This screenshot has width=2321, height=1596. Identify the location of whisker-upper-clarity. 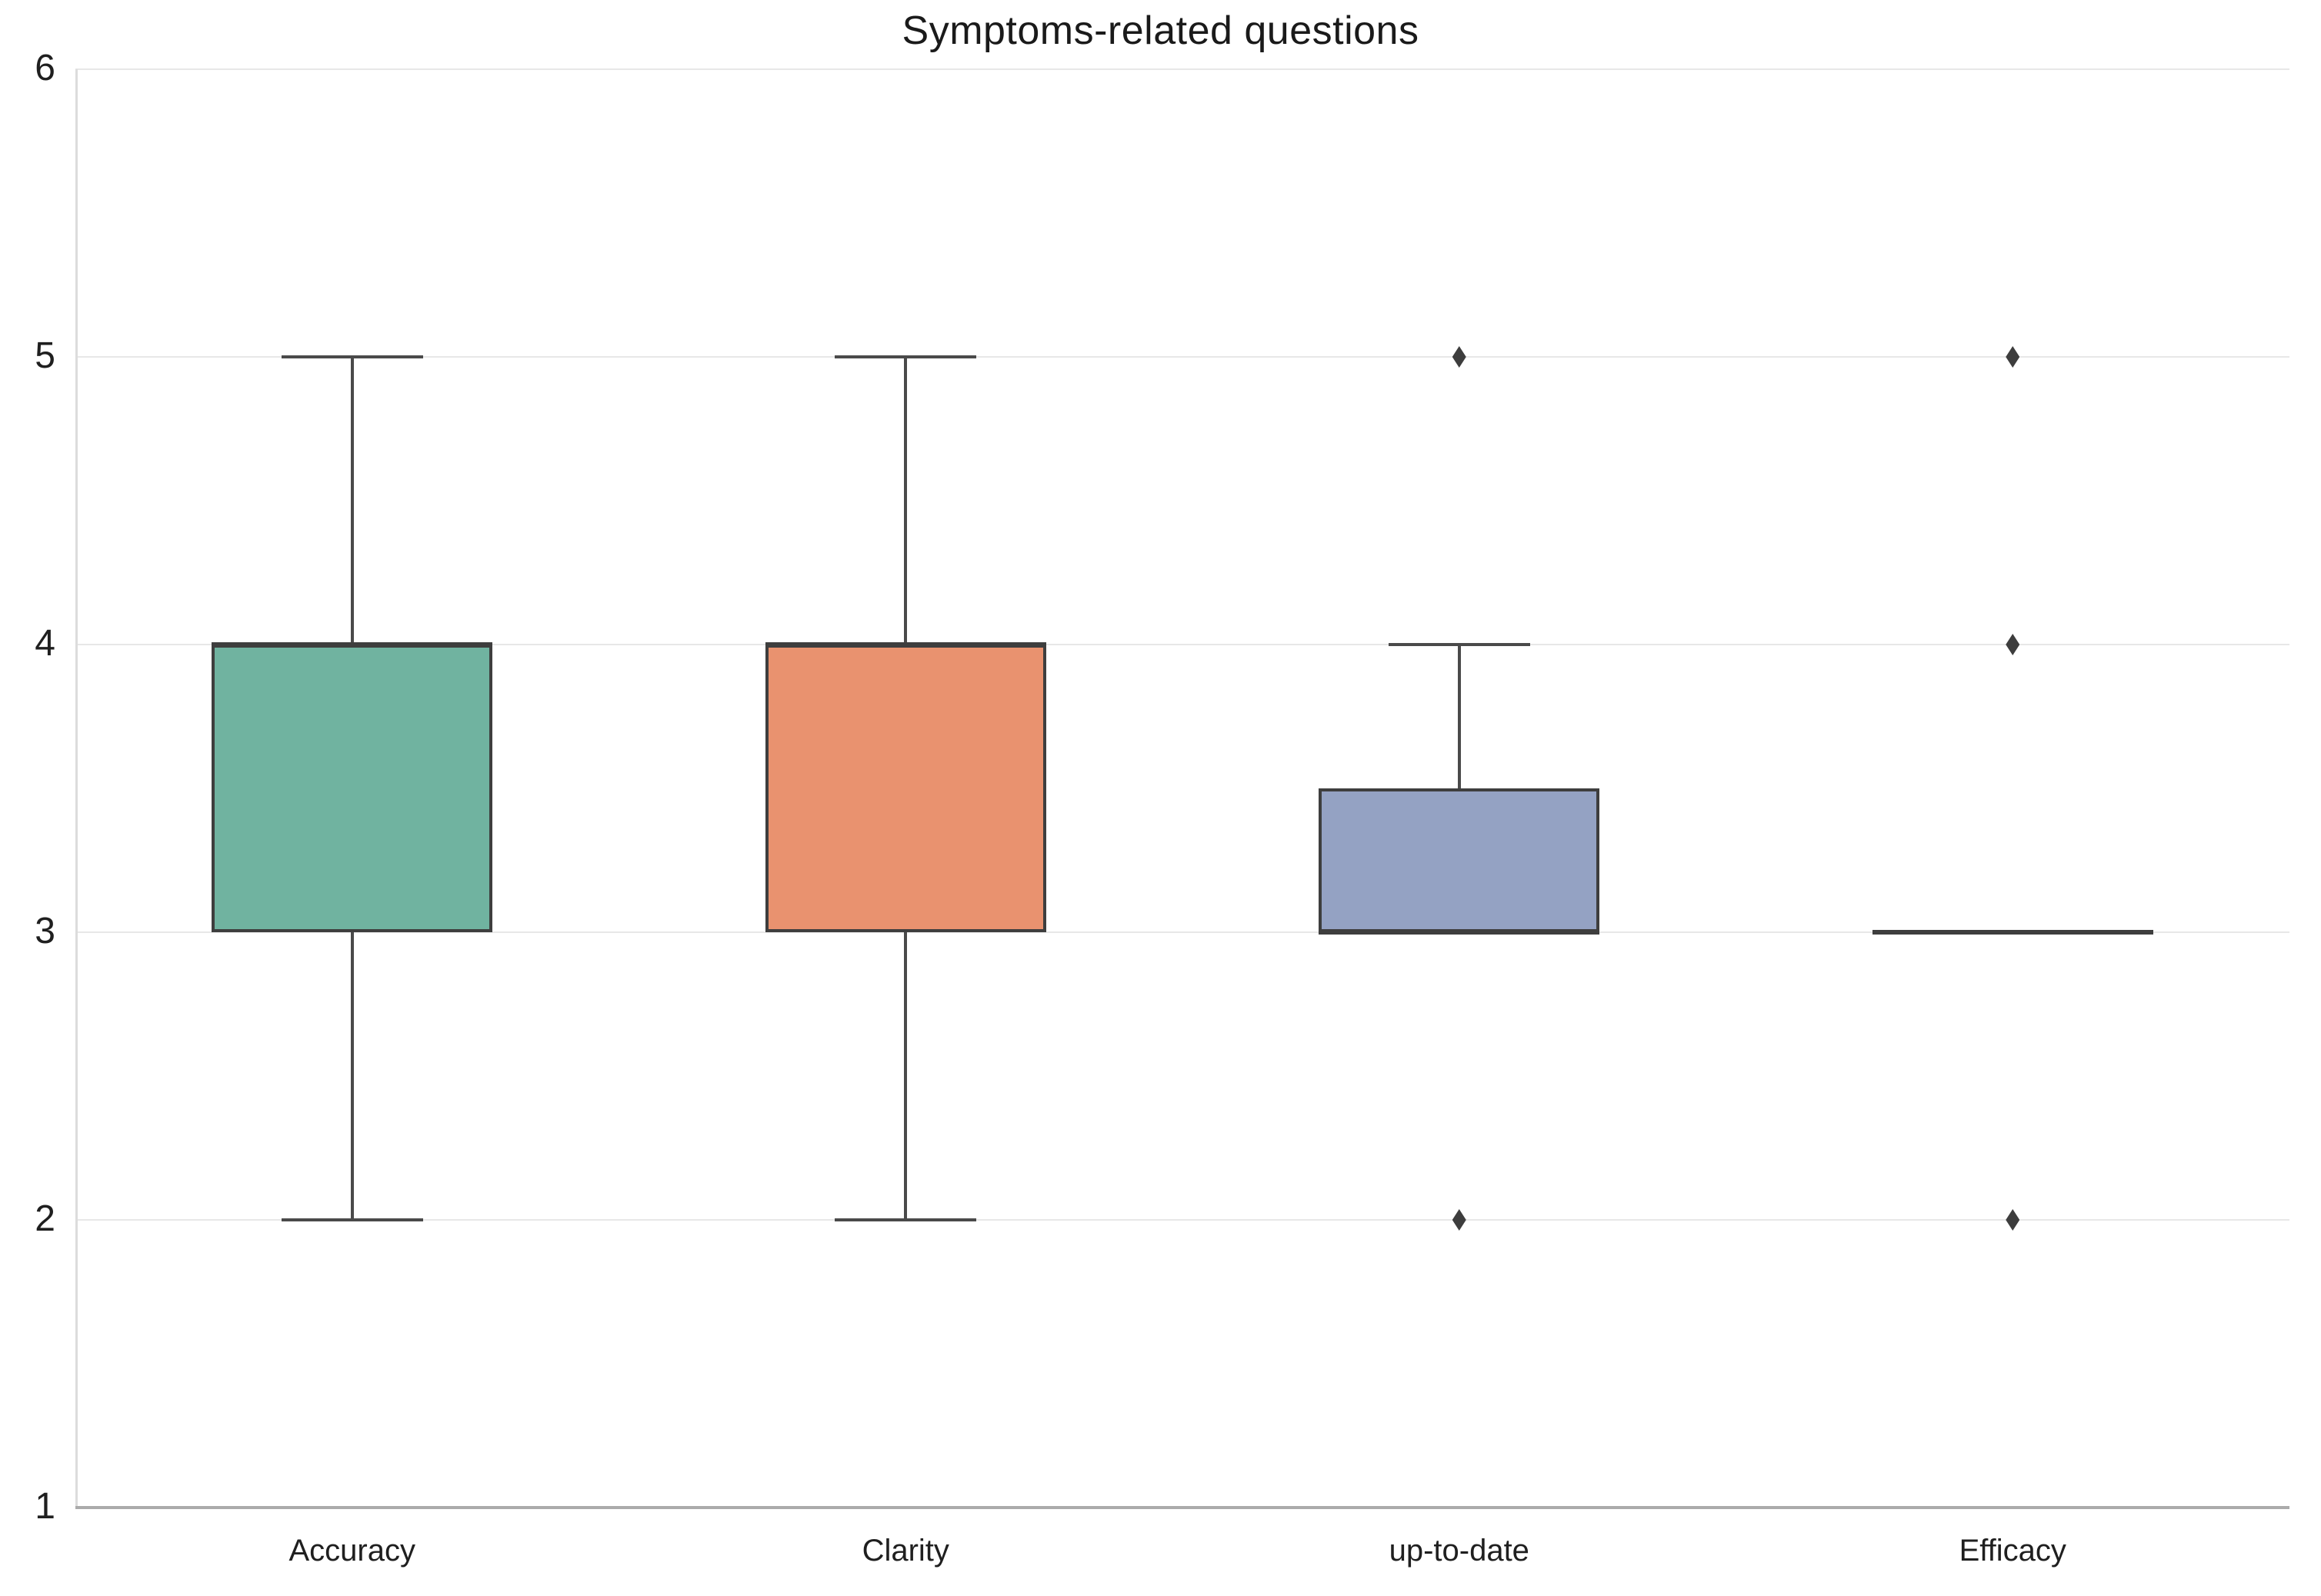
(906, 501).